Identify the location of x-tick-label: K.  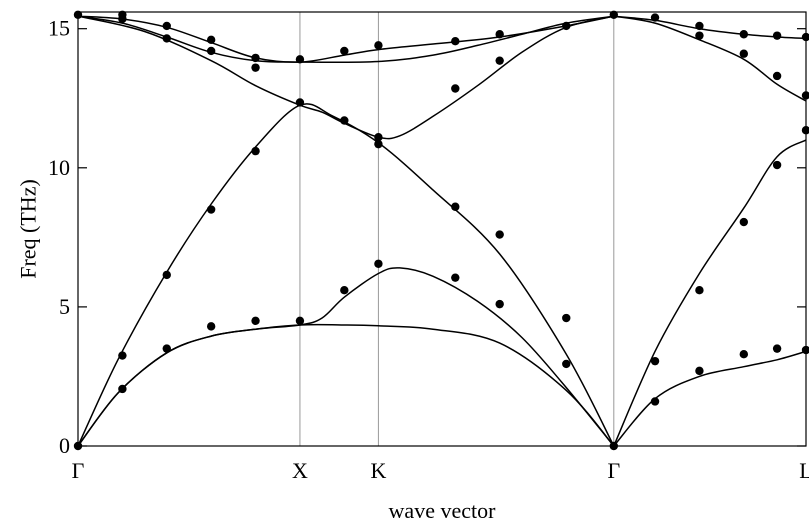
(378, 470).